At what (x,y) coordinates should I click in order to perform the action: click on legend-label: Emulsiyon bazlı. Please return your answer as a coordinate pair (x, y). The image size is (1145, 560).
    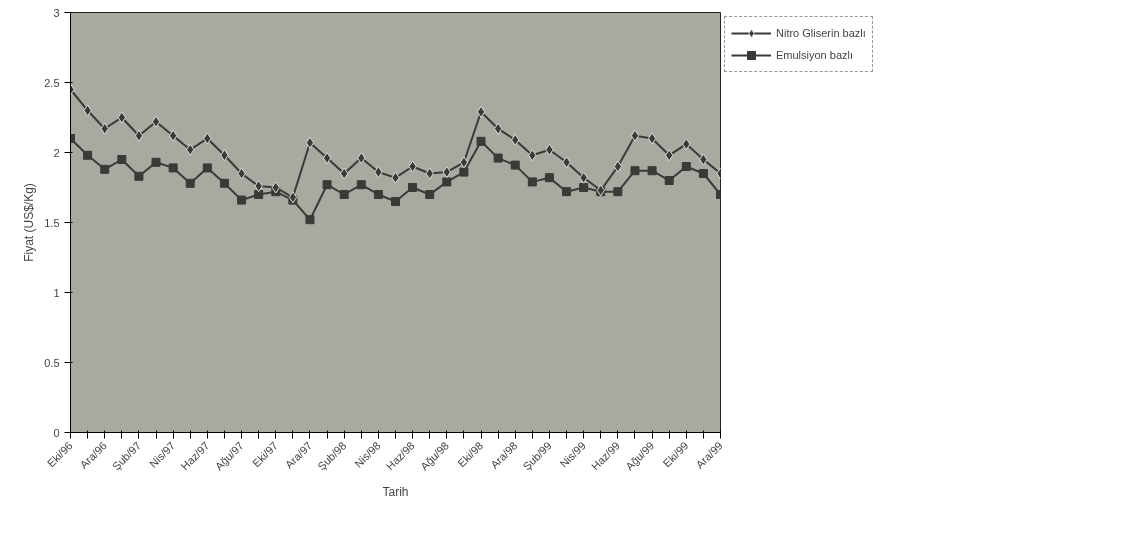
    Looking at the image, I should click on (815, 55).